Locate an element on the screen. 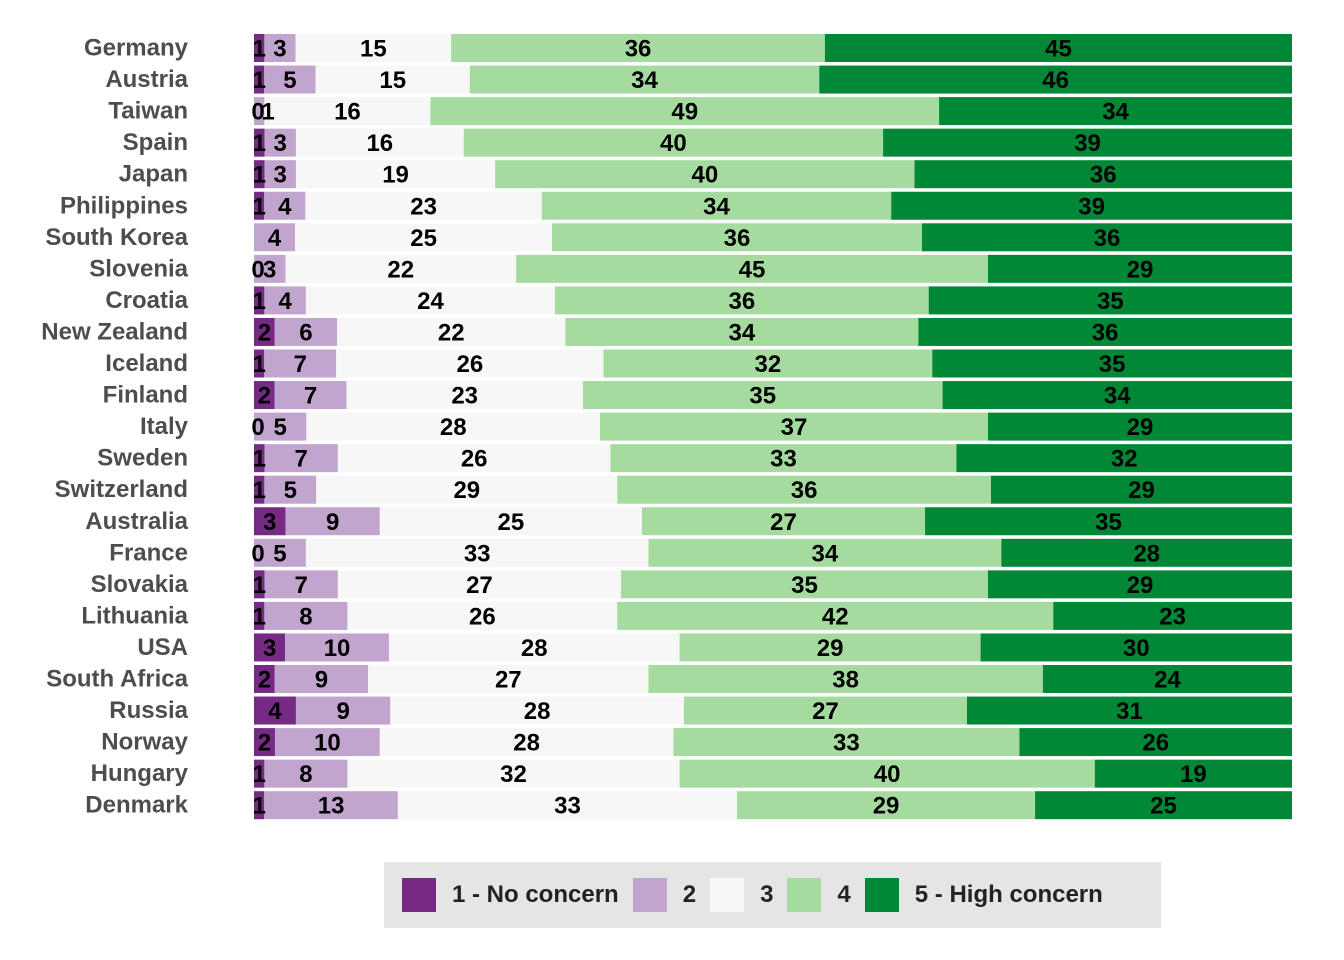  value-label-new-zealand-level-4: 34 is located at coordinates (742, 332).